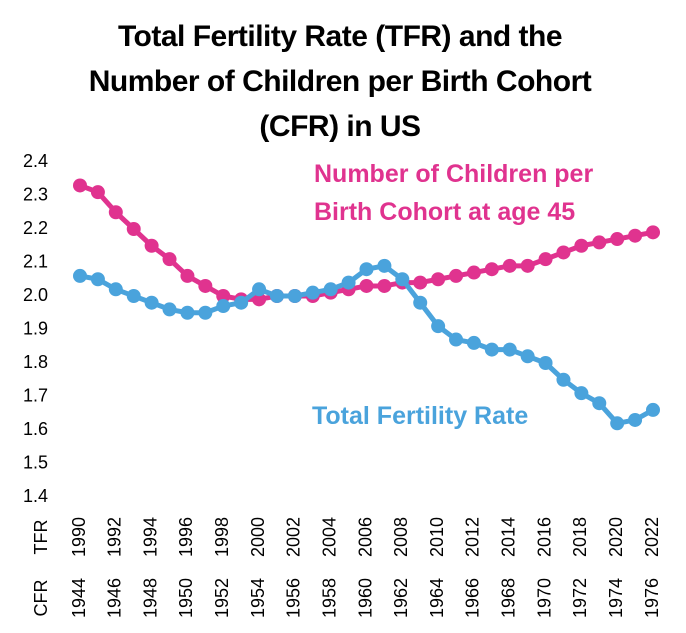  I want to click on x-tick-label: 1946, so click(115, 598).